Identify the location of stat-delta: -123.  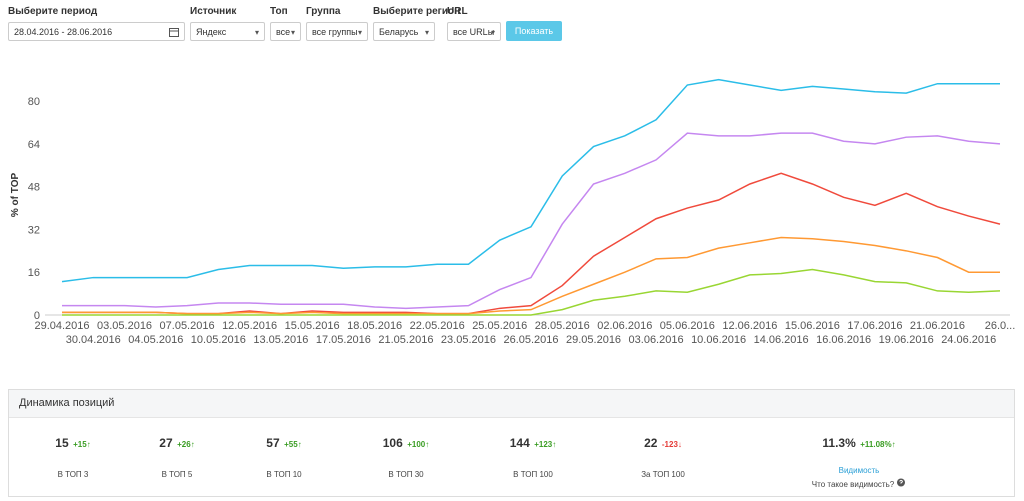
(672, 444).